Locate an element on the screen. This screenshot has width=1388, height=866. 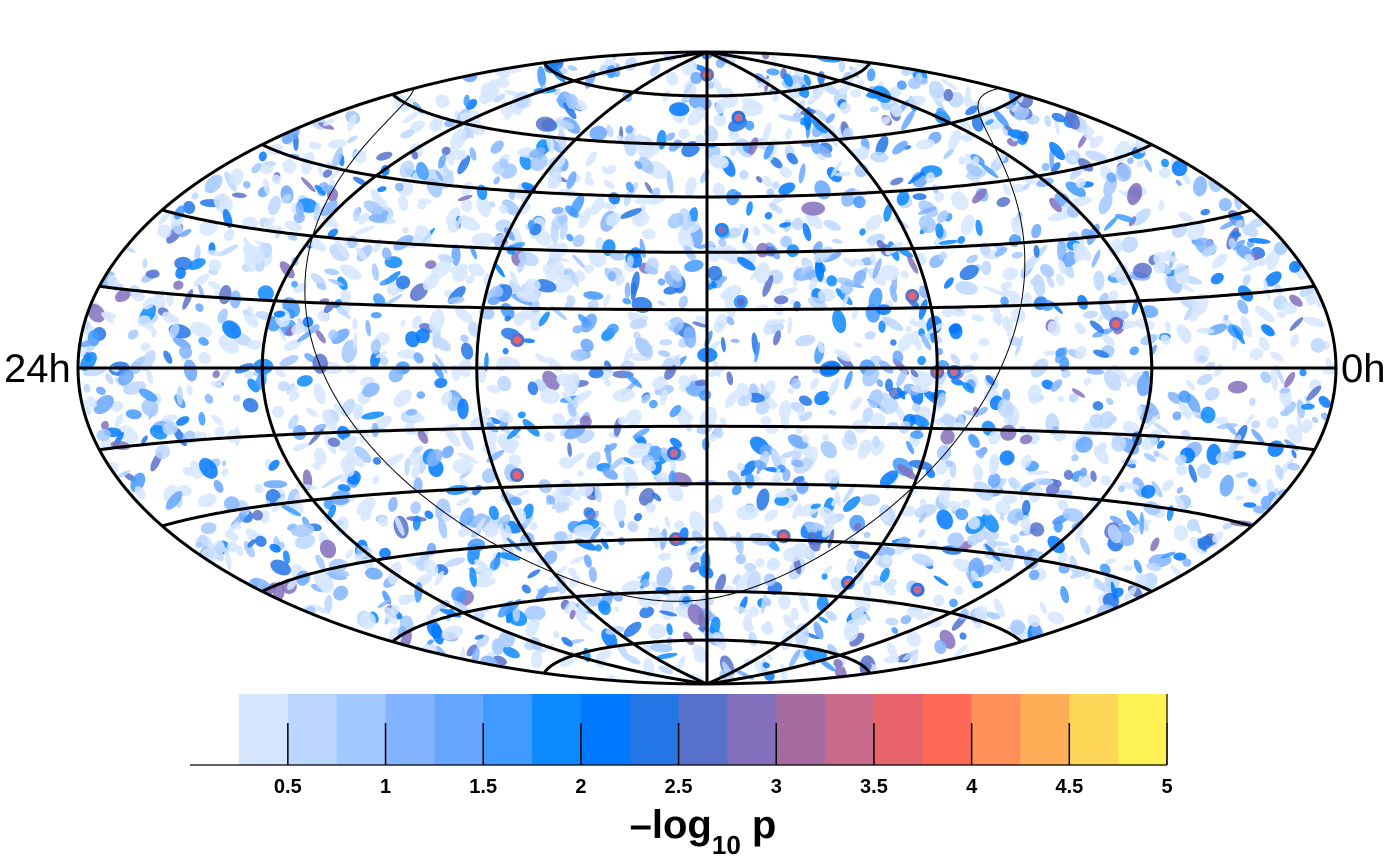
hotspot is located at coordinates (517, 475).